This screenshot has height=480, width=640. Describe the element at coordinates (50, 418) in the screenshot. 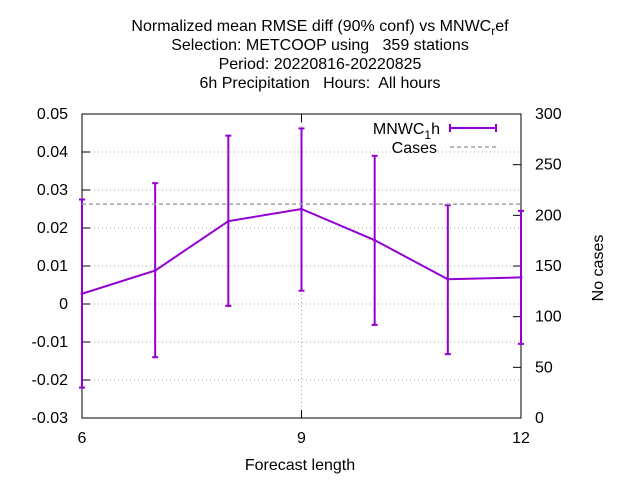

I see `y-tick-label: -0.03` at that location.